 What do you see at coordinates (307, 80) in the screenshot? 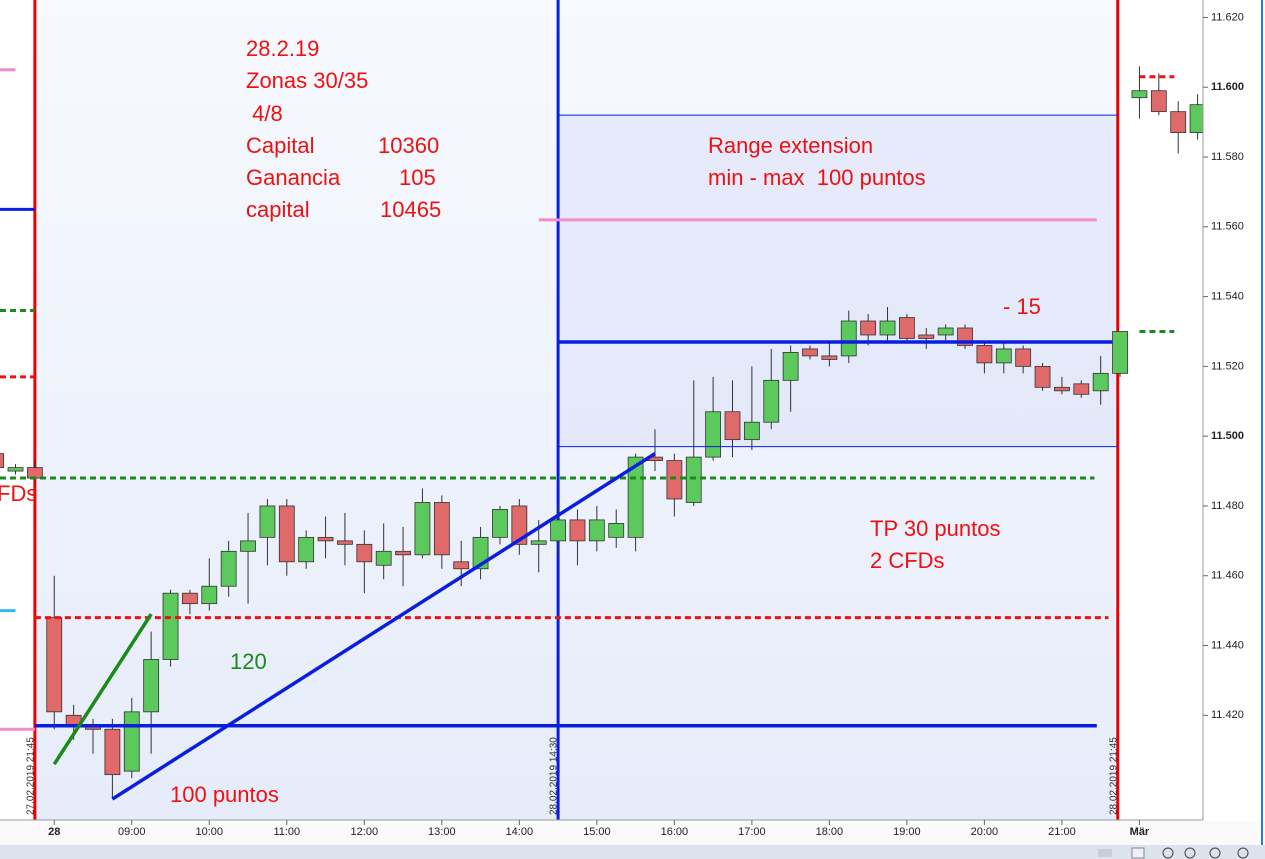
I see `annotation: Zonas 30/35` at bounding box center [307, 80].